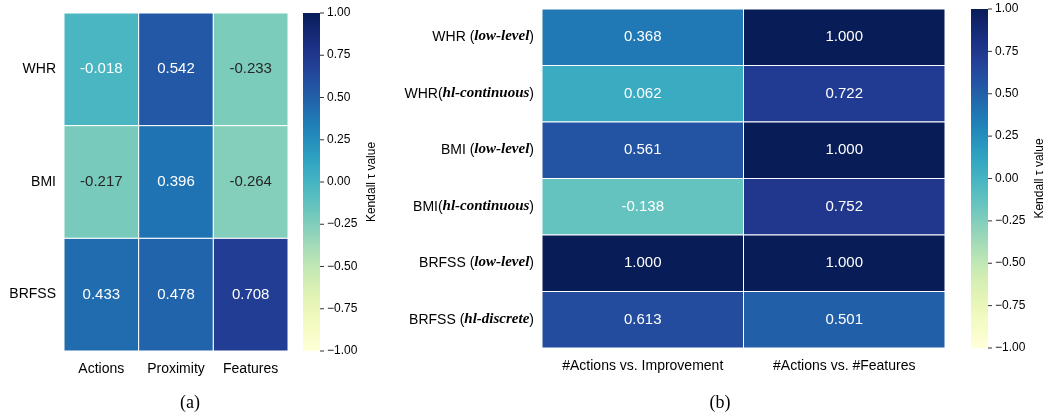 This screenshot has width=1047, height=419. I want to click on data-label: -0.233, so click(250, 68).